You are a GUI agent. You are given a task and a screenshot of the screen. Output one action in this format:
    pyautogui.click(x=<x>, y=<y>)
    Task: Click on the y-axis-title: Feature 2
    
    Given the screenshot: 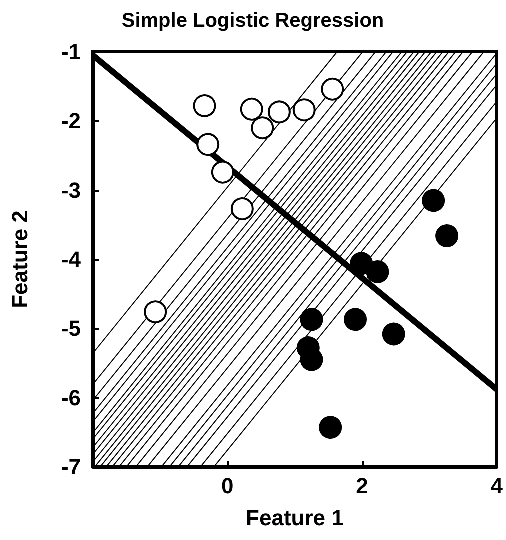 What is the action you would take?
    pyautogui.click(x=20, y=259)
    